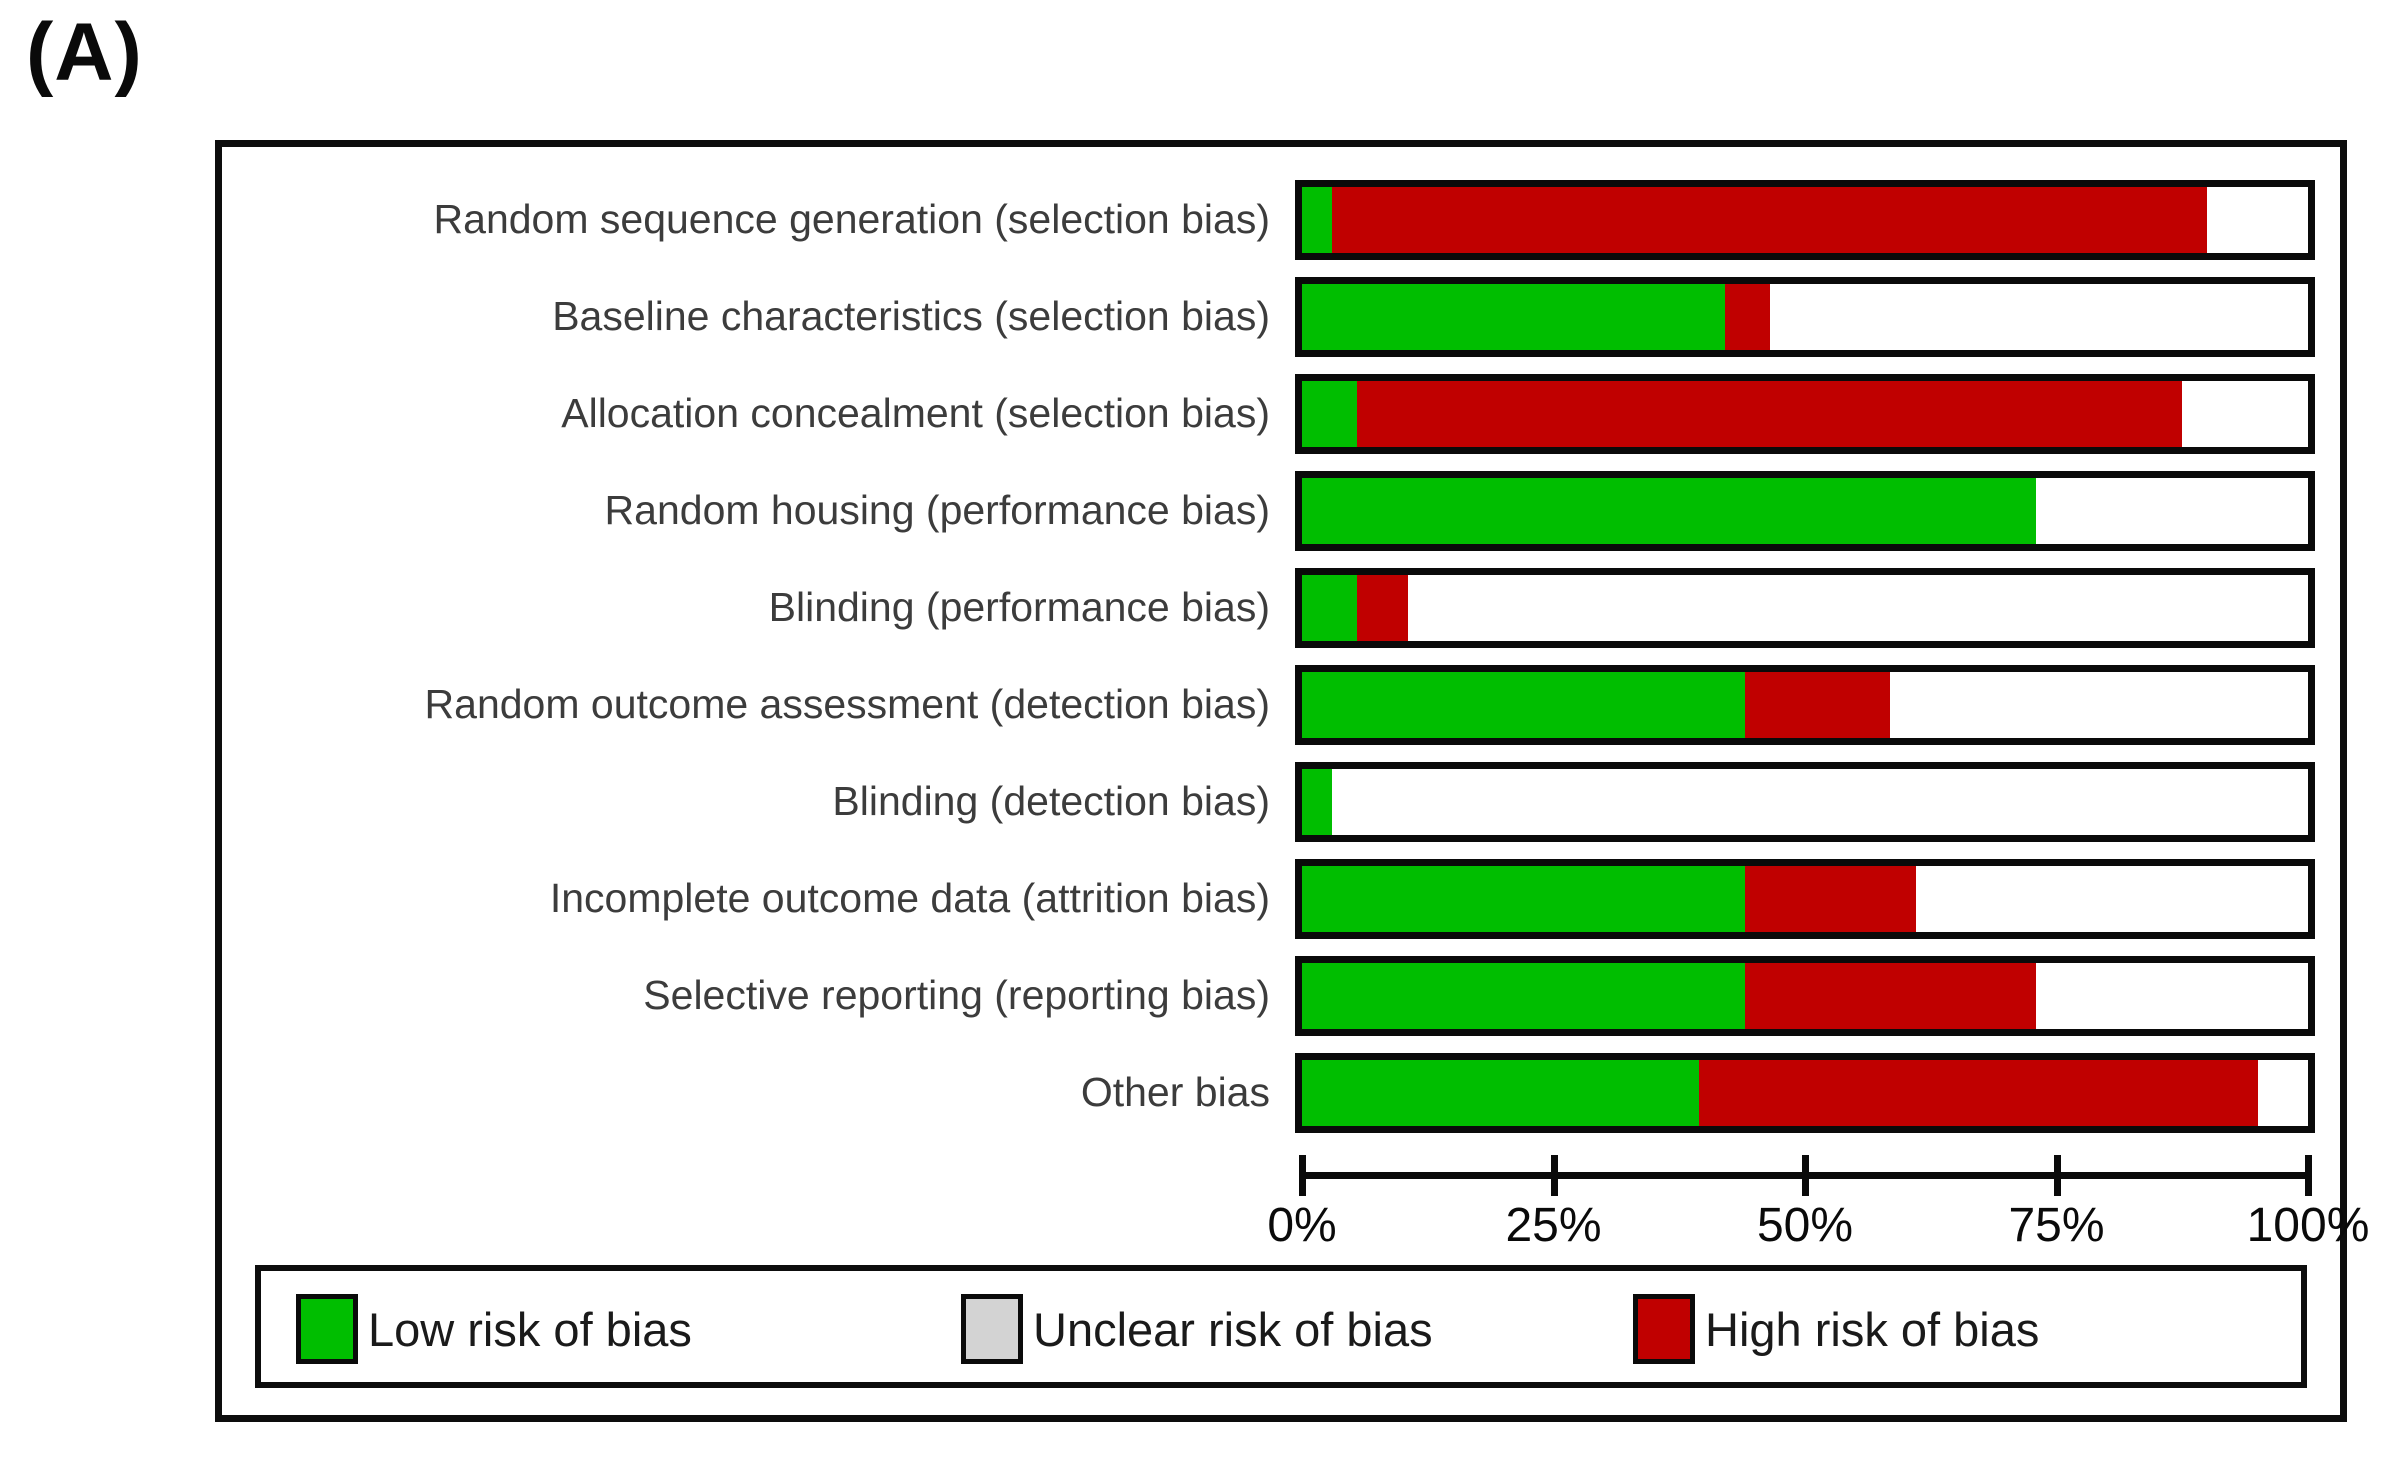  I want to click on row-label: Other bias, so click(1175, 1092).